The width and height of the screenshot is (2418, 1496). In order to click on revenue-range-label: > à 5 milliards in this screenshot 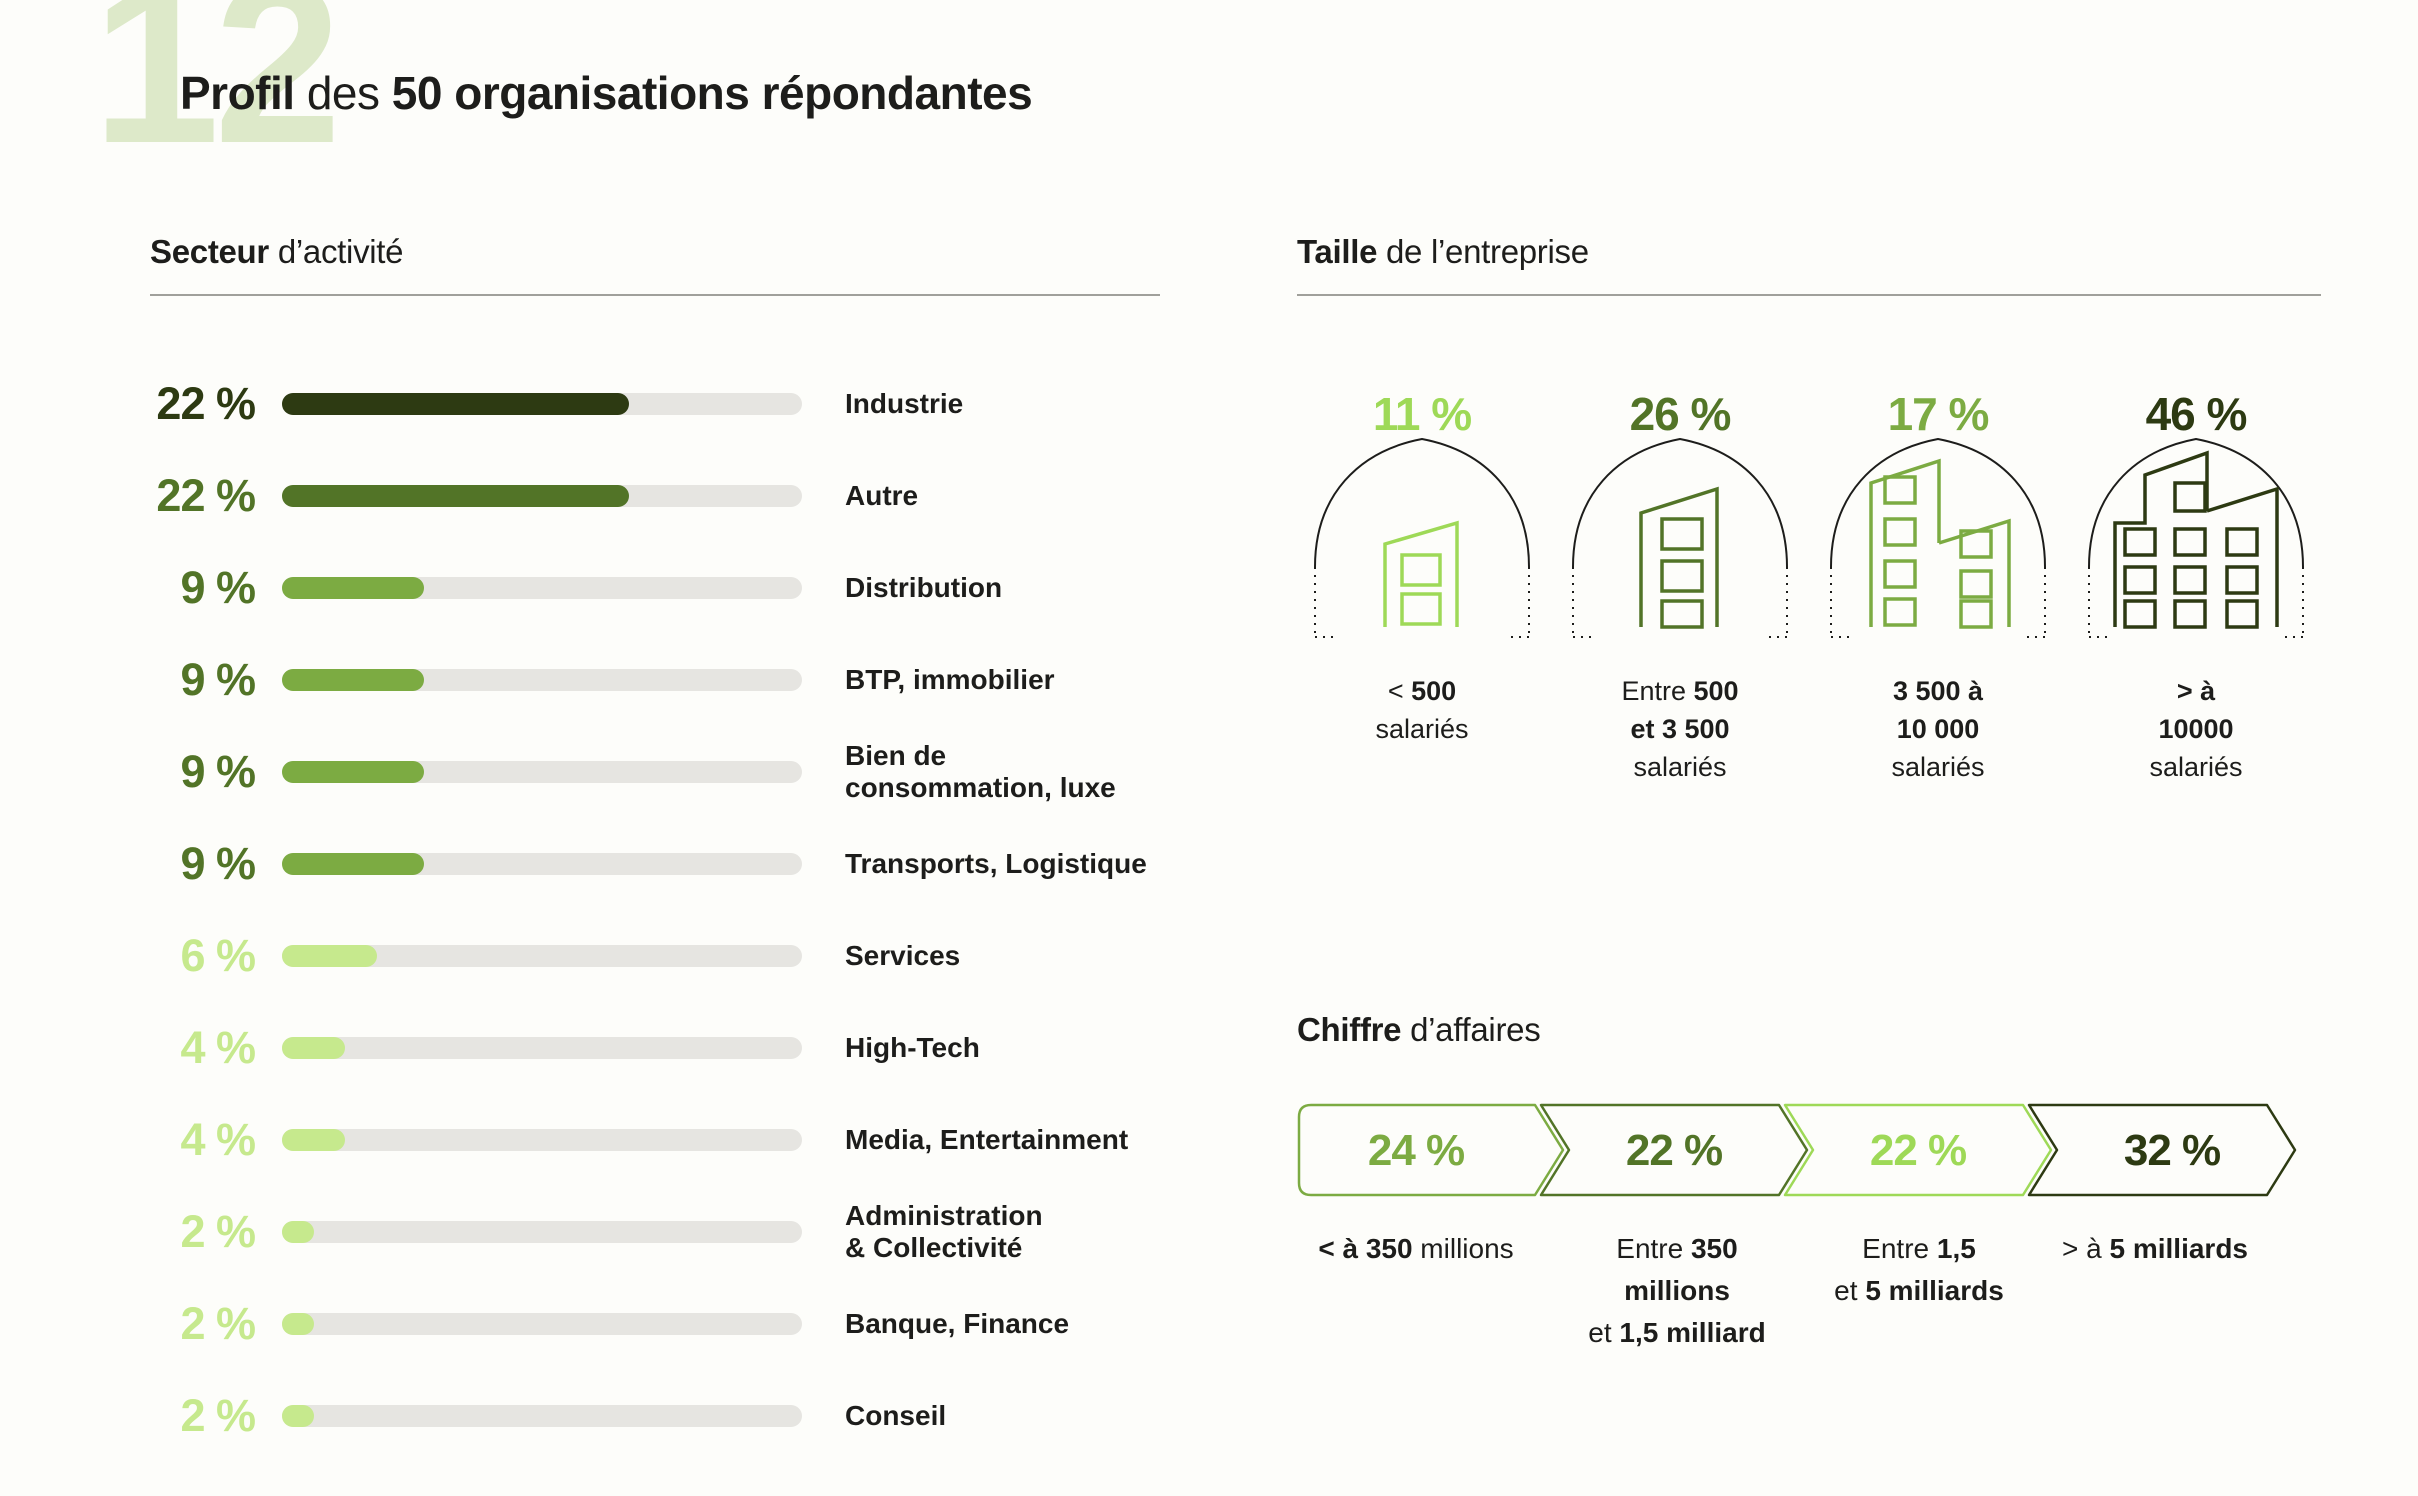, I will do `click(2155, 1249)`.